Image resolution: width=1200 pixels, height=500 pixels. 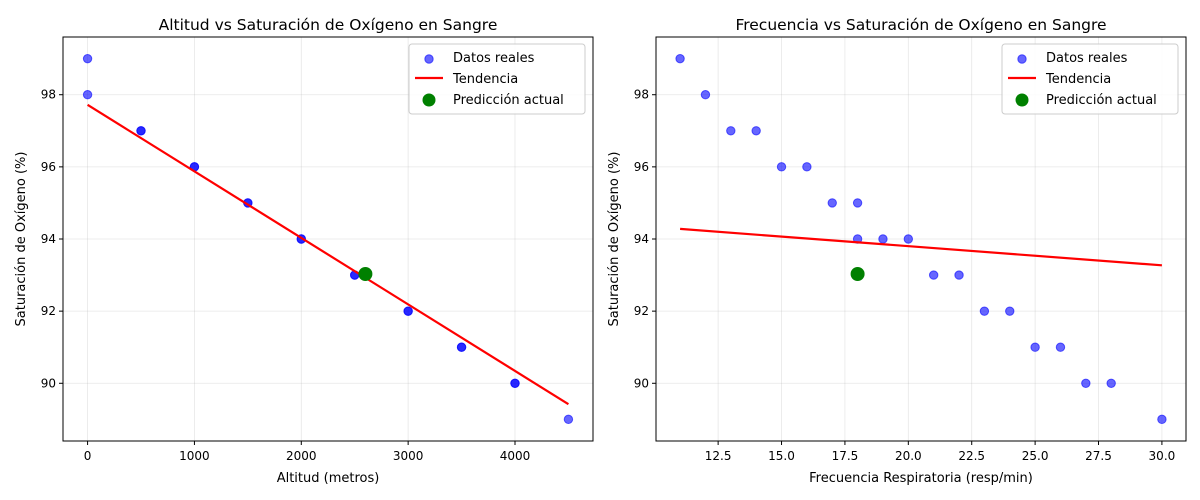 What do you see at coordinates (194, 456) in the screenshot?
I see `x-tick-label: 1000` at bounding box center [194, 456].